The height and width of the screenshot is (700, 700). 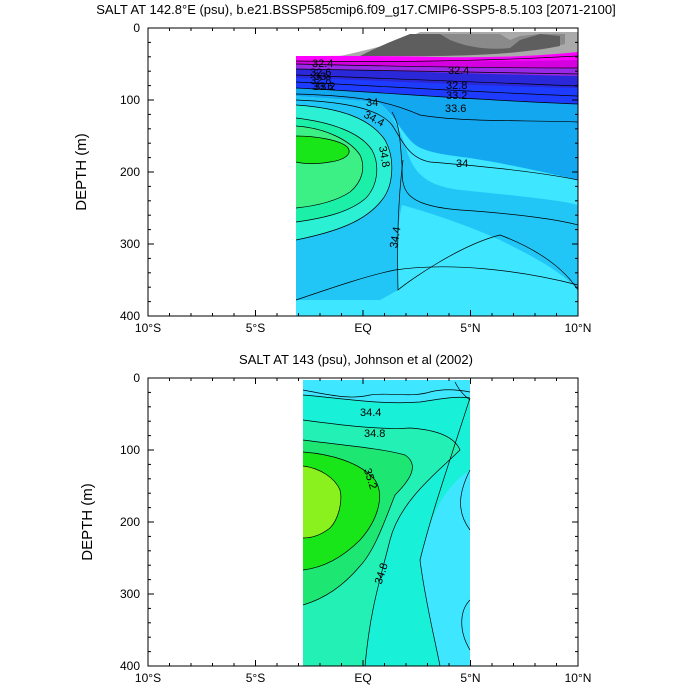 I want to click on bottom-x-tick-label: 10°N, so click(x=578, y=678).